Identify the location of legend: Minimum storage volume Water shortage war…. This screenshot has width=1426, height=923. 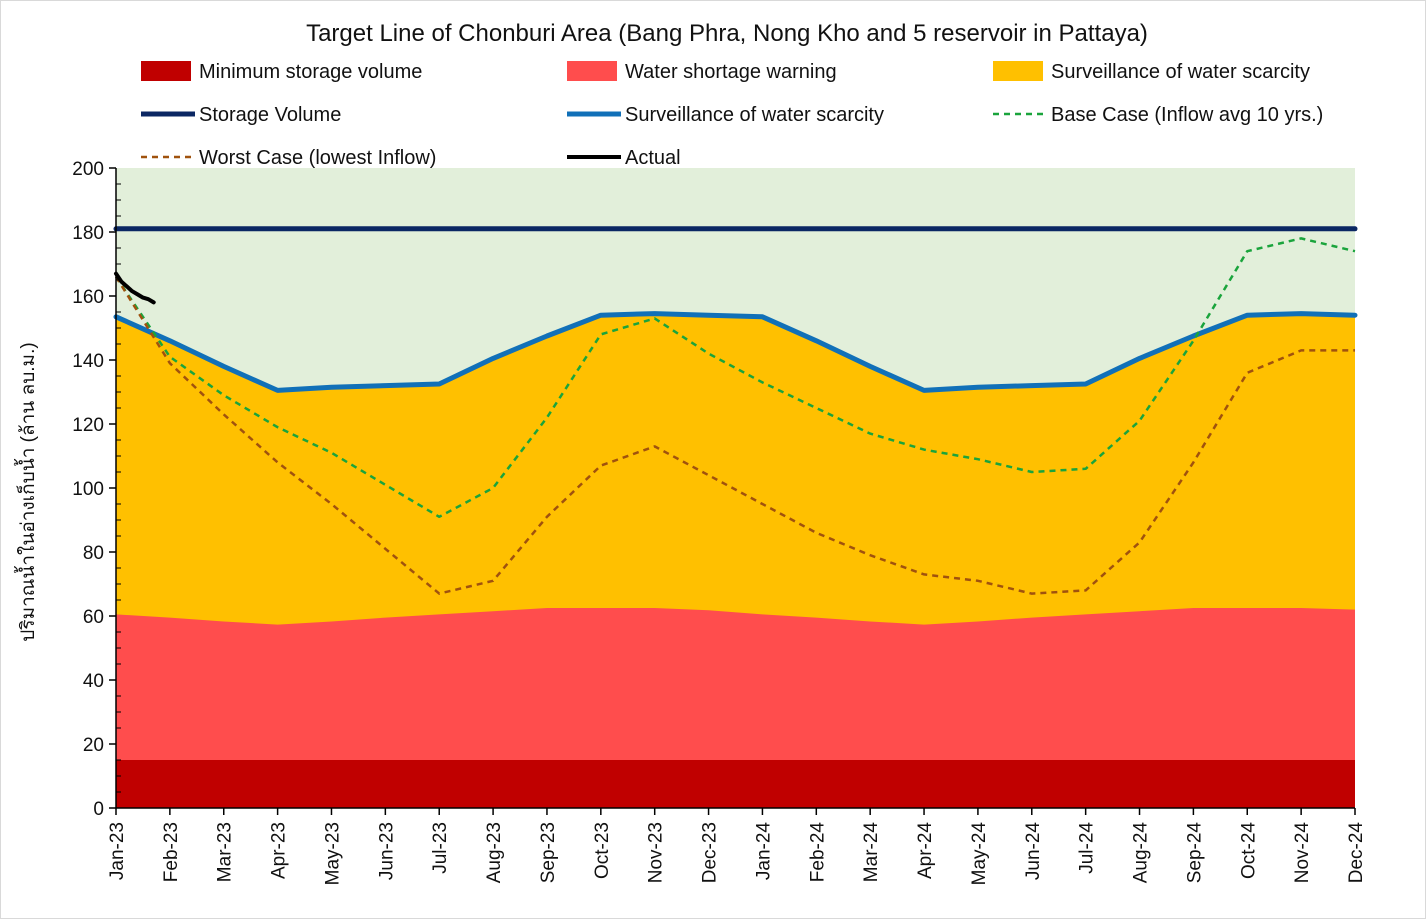
(732, 115).